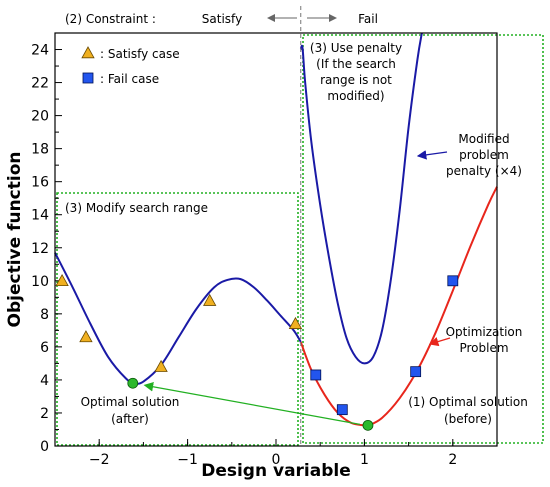 This screenshot has width=550, height=487. Describe the element at coordinates (187, 460) in the screenshot. I see `x-tick-label: −1` at that location.